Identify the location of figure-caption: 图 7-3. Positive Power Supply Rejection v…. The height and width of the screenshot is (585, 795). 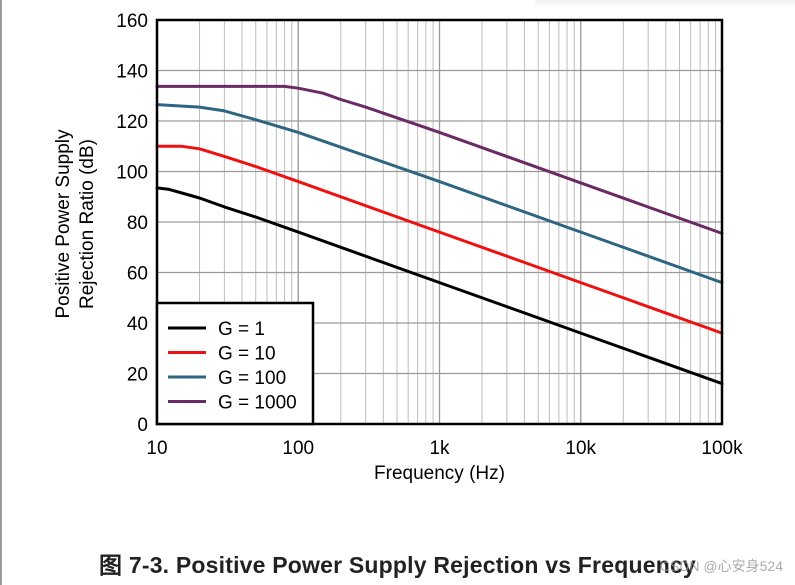
(397, 565).